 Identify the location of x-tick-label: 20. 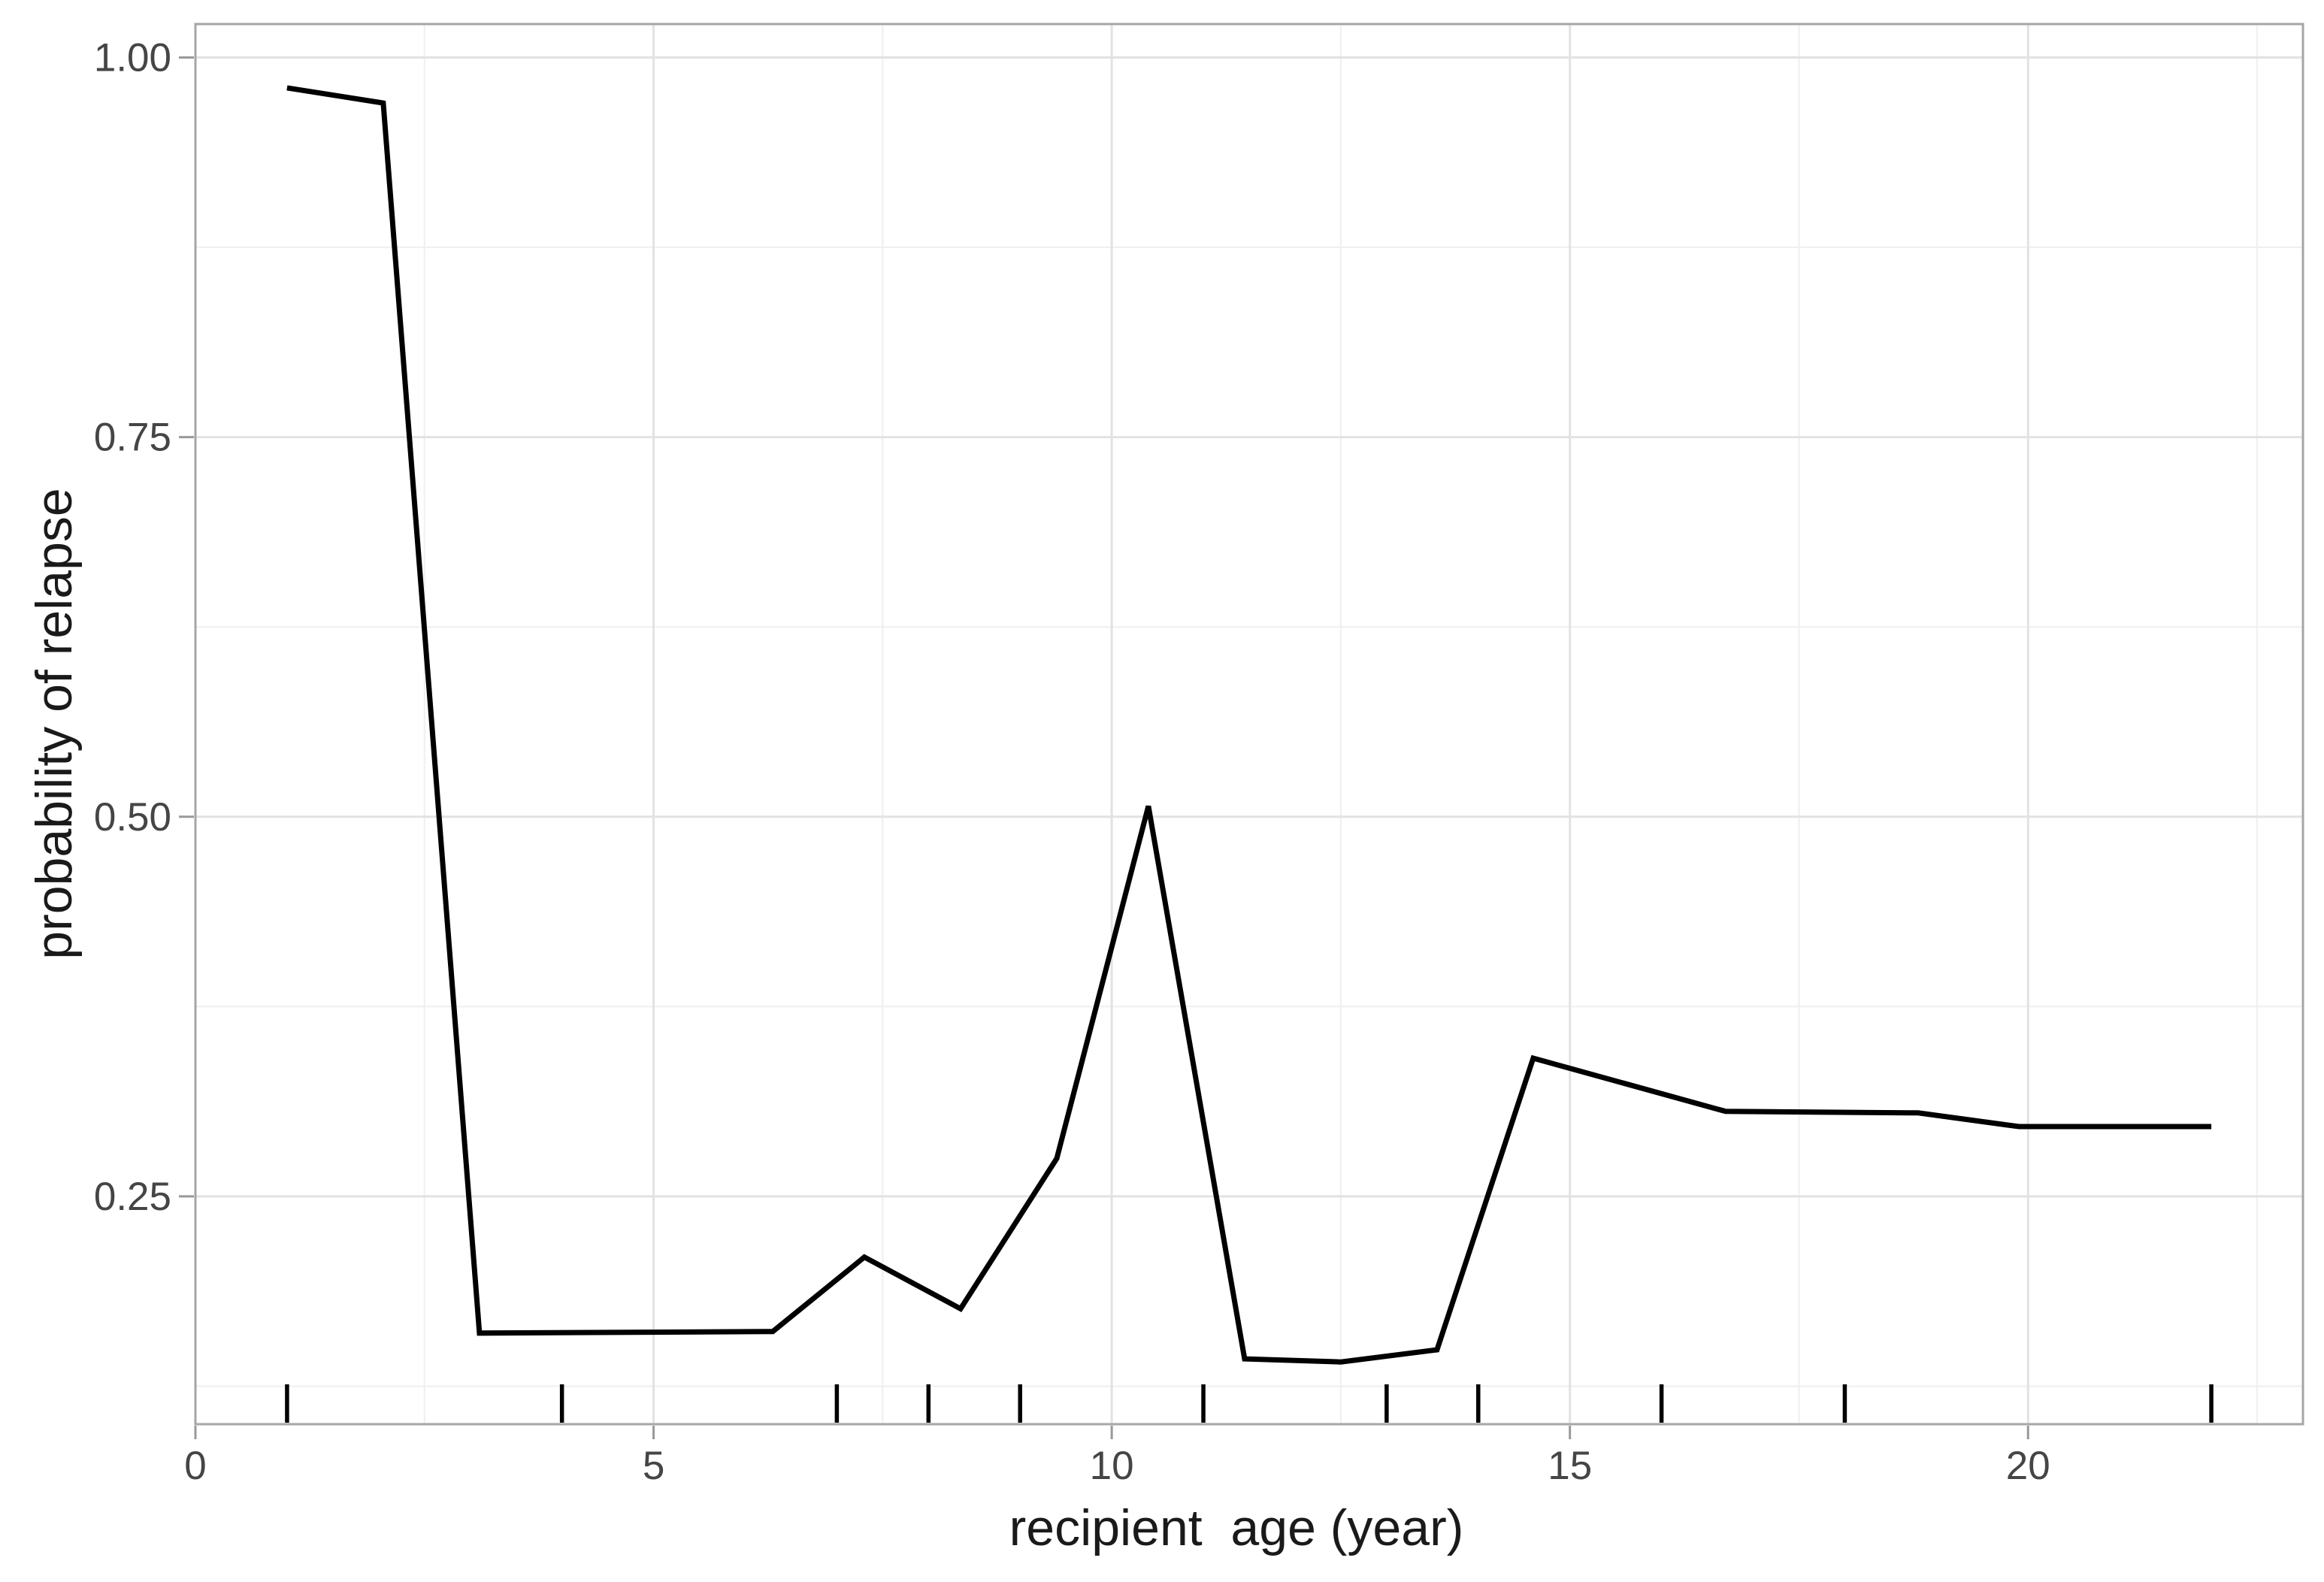
(2028, 1466).